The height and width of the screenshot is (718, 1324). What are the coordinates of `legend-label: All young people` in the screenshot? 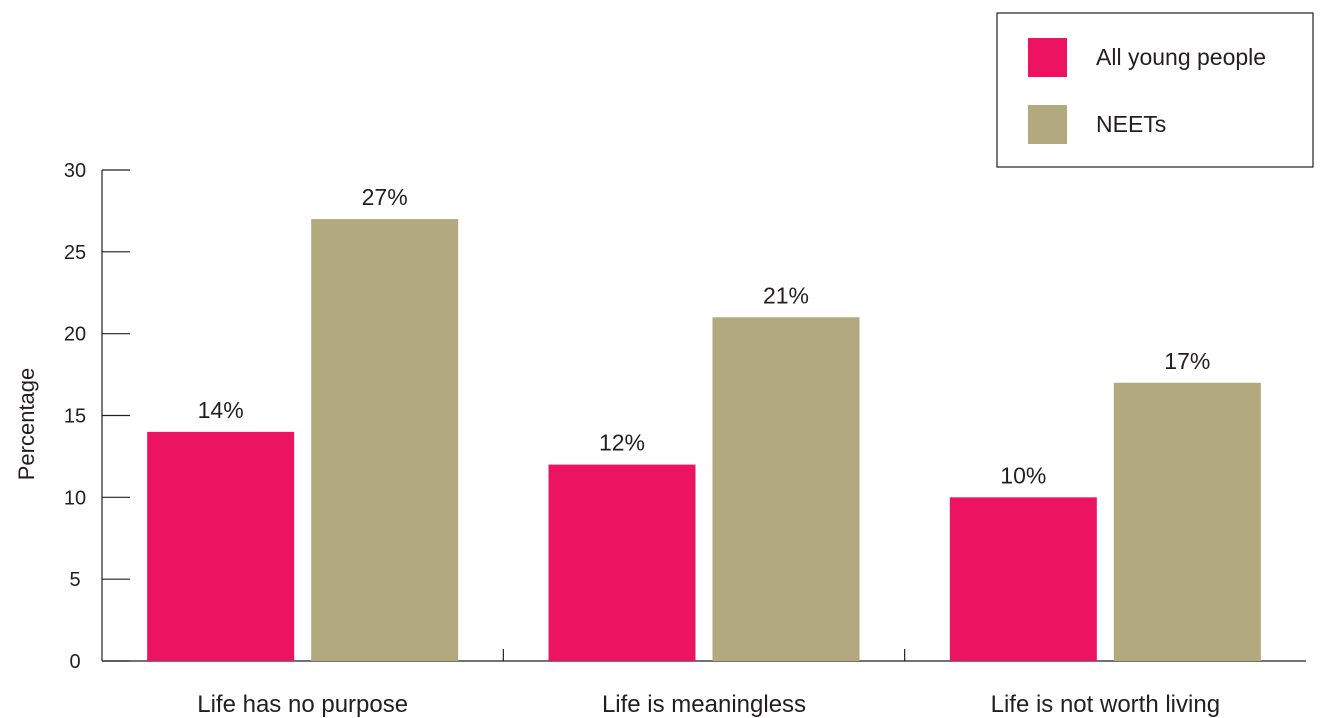 It's located at (1181, 57).